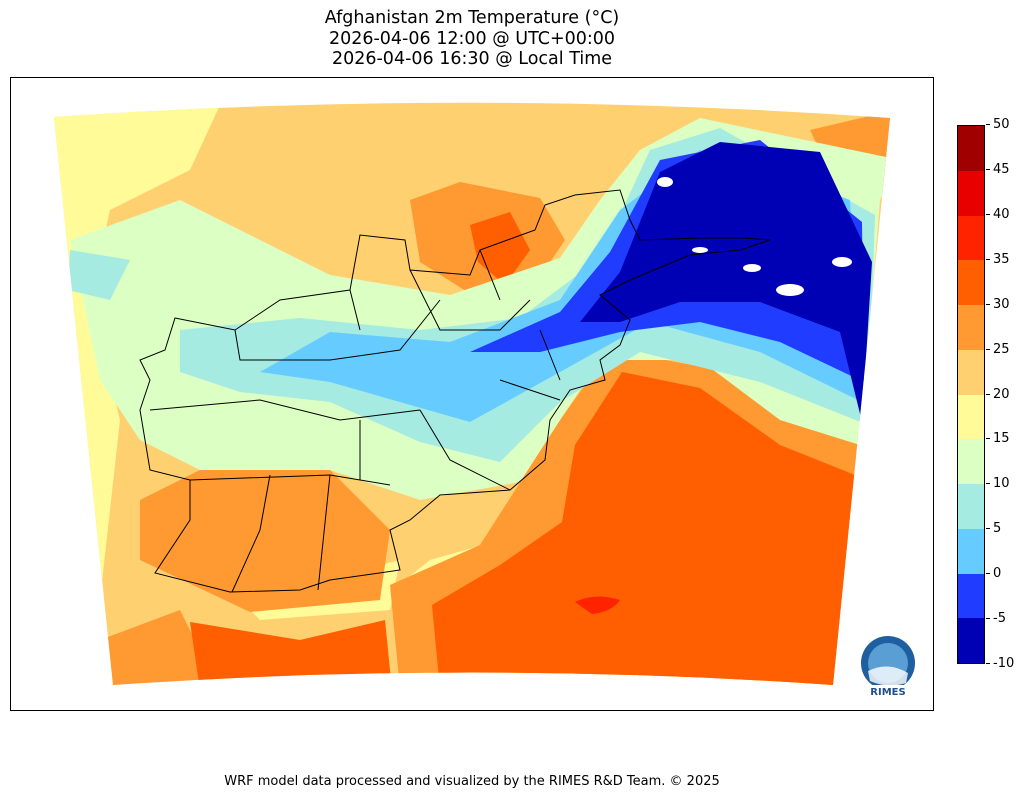 The image size is (1026, 799). What do you see at coordinates (993, 574) in the screenshot?
I see `colorbar-tick-label: 0` at bounding box center [993, 574].